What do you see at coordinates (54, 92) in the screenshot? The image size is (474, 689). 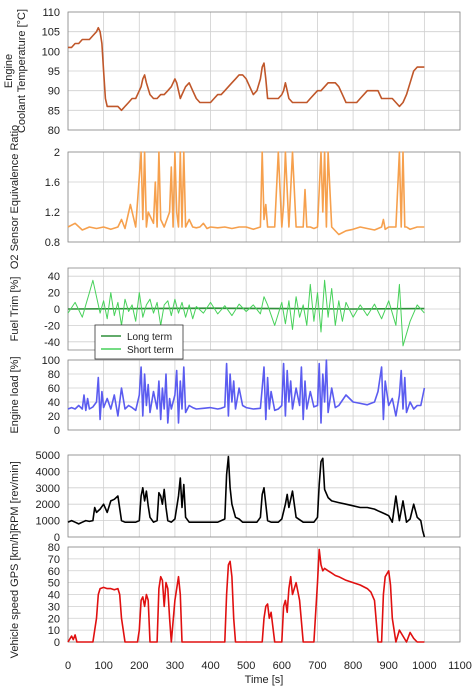 I see `y-tick-label: 90` at bounding box center [54, 92].